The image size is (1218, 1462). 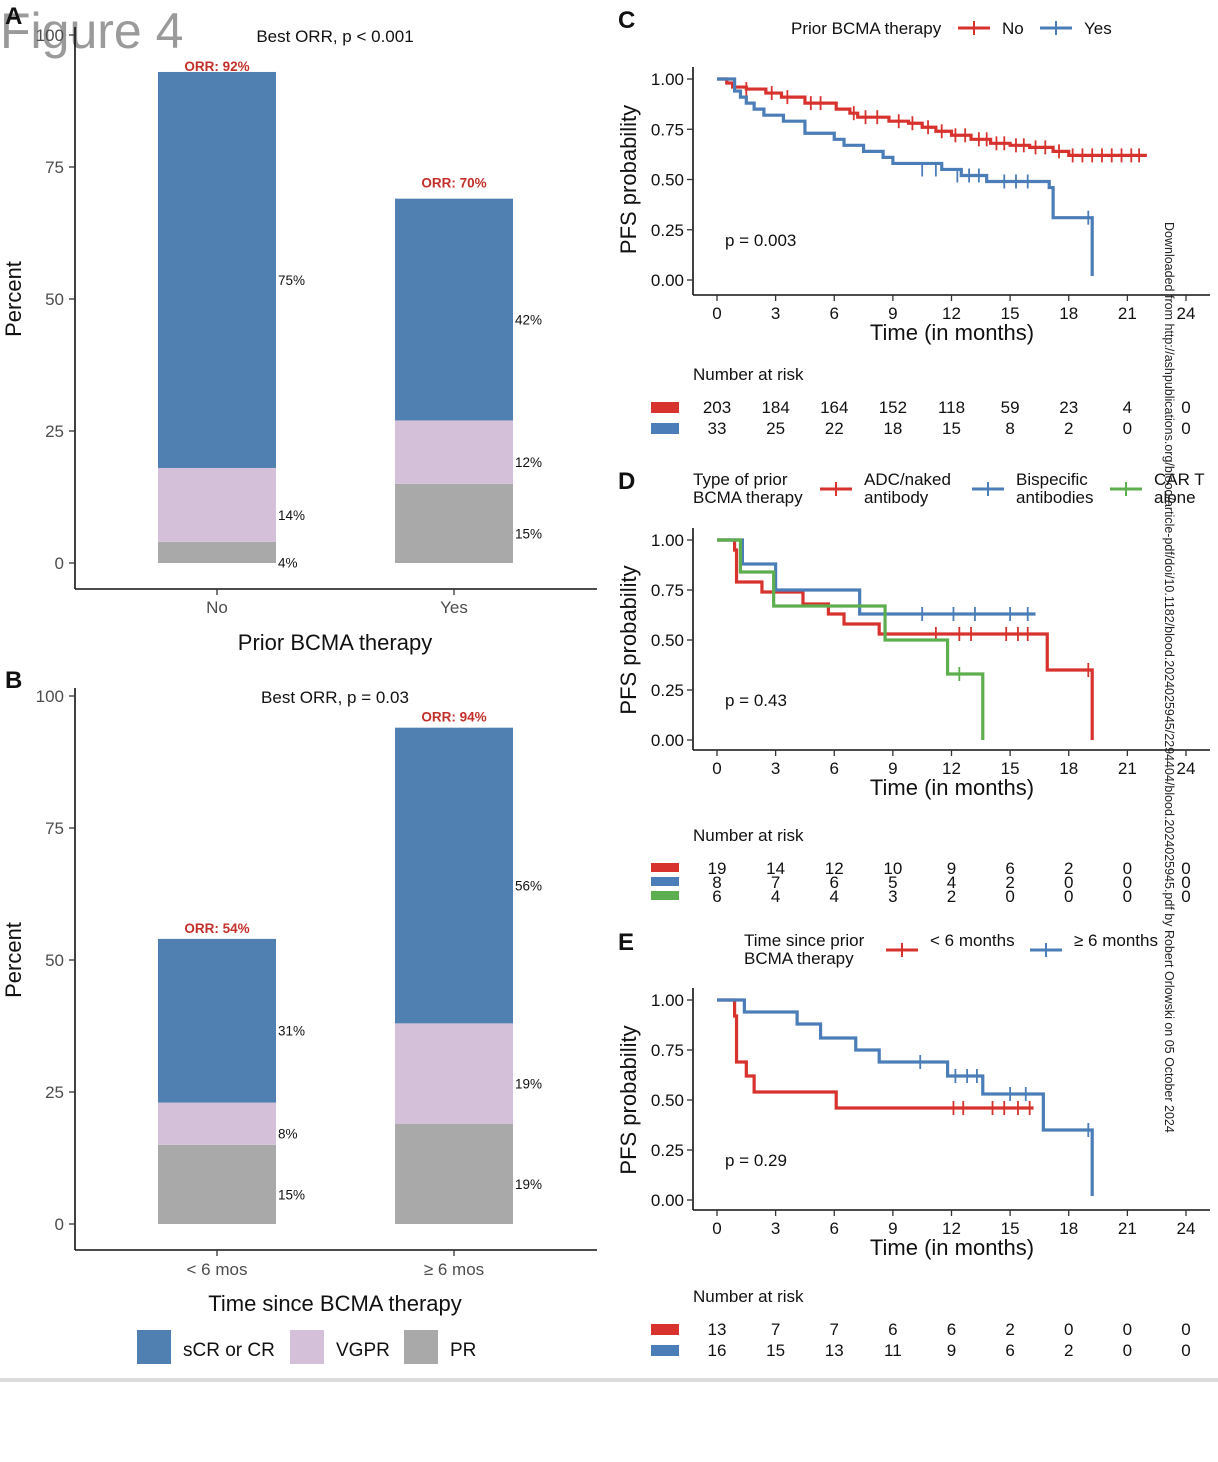 What do you see at coordinates (834, 428) in the screenshot?
I see `risk-table-value-C: 22` at bounding box center [834, 428].